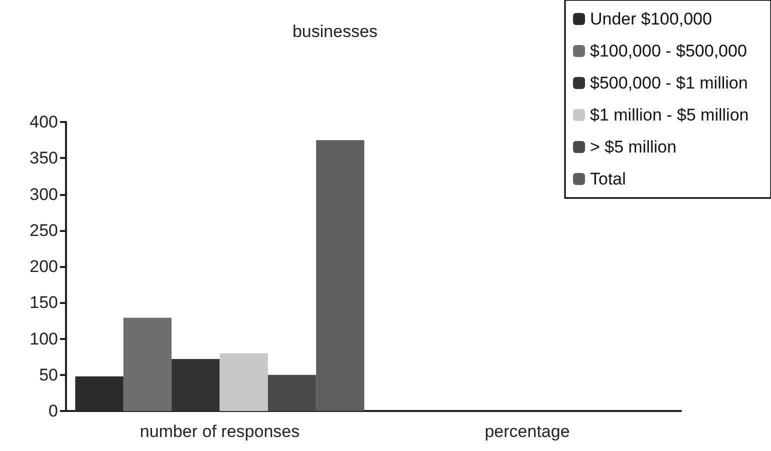 Image resolution: width=771 pixels, height=451 pixels. What do you see at coordinates (651, 19) in the screenshot?
I see `legend-label: Under $100,000` at bounding box center [651, 19].